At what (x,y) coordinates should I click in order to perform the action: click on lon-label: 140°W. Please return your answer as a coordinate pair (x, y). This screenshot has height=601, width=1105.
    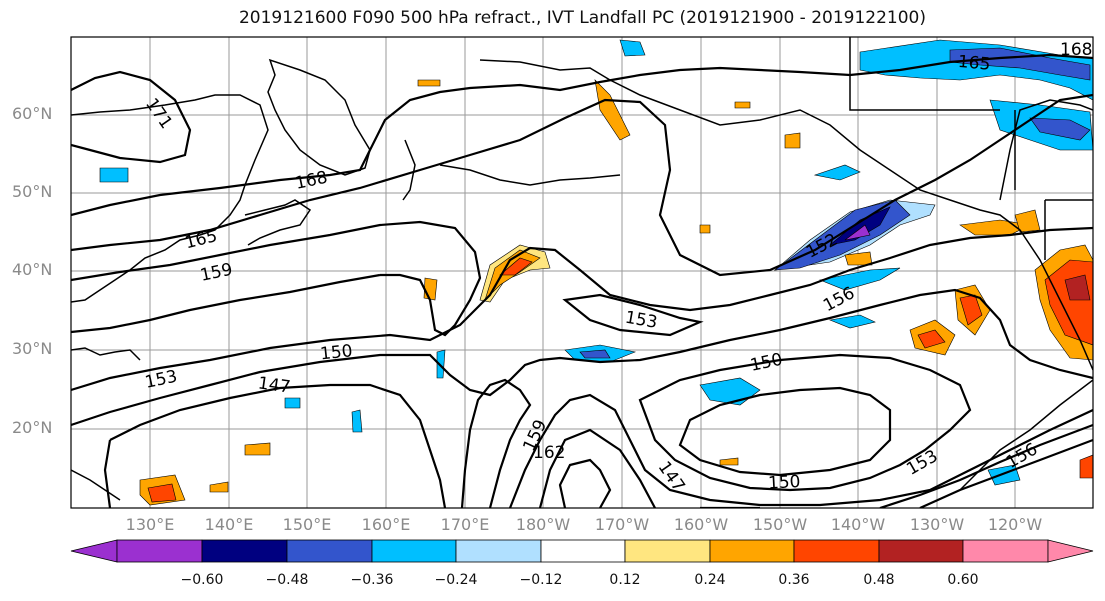
    Looking at the image, I should click on (858, 524).